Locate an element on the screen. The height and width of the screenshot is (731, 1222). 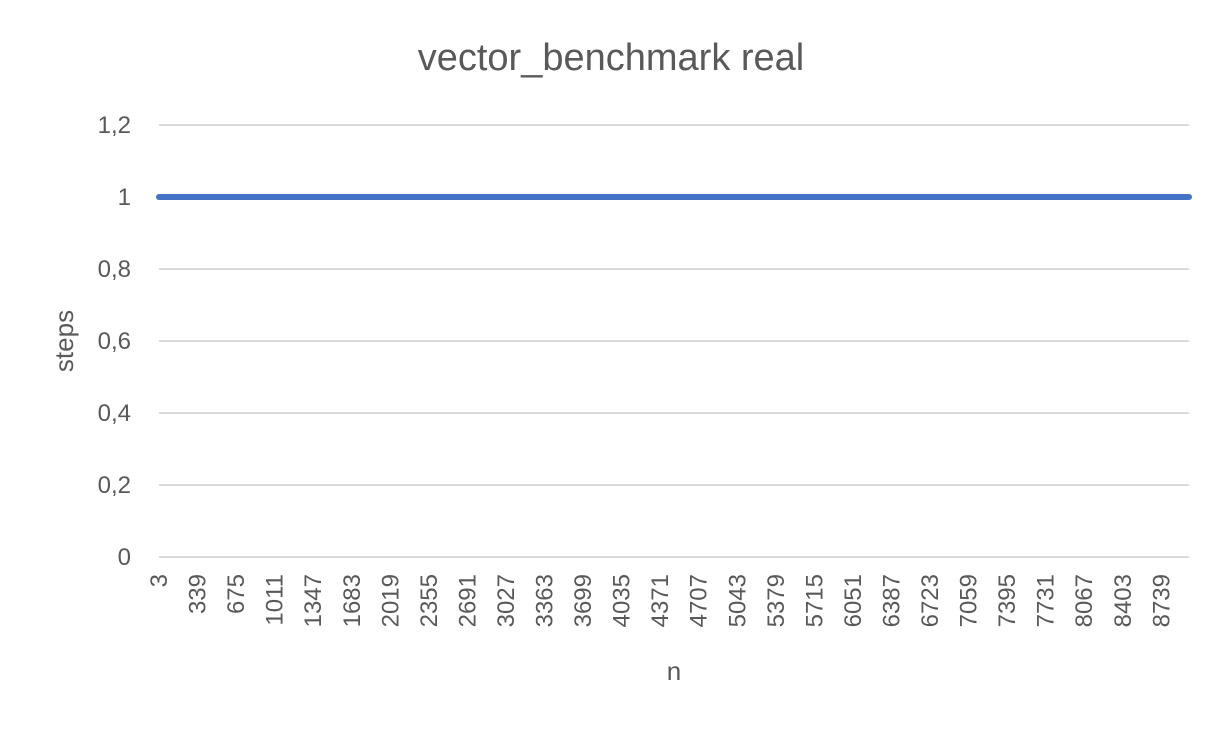
x-tick-label: 8739 is located at coordinates (1161, 600).